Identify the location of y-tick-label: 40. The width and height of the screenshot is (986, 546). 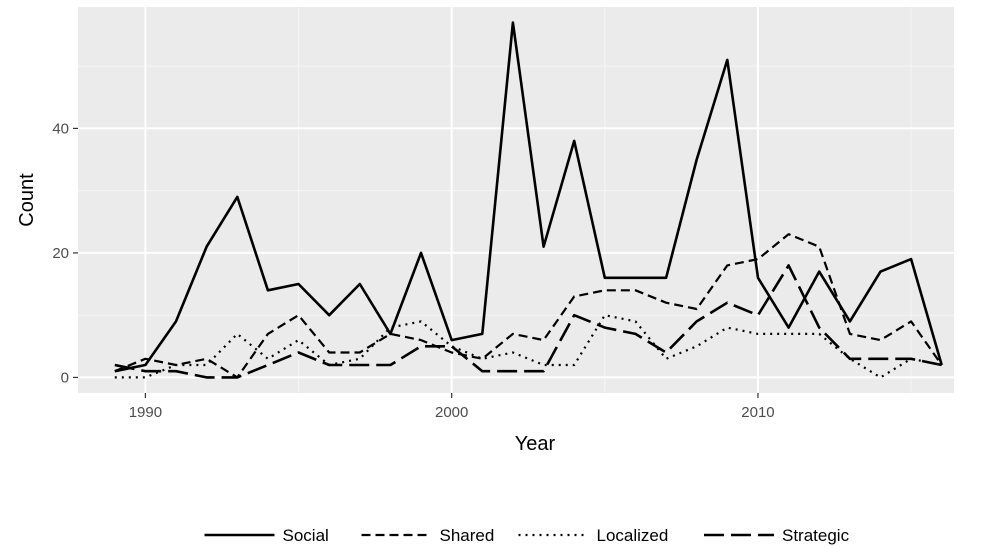
(60, 128).